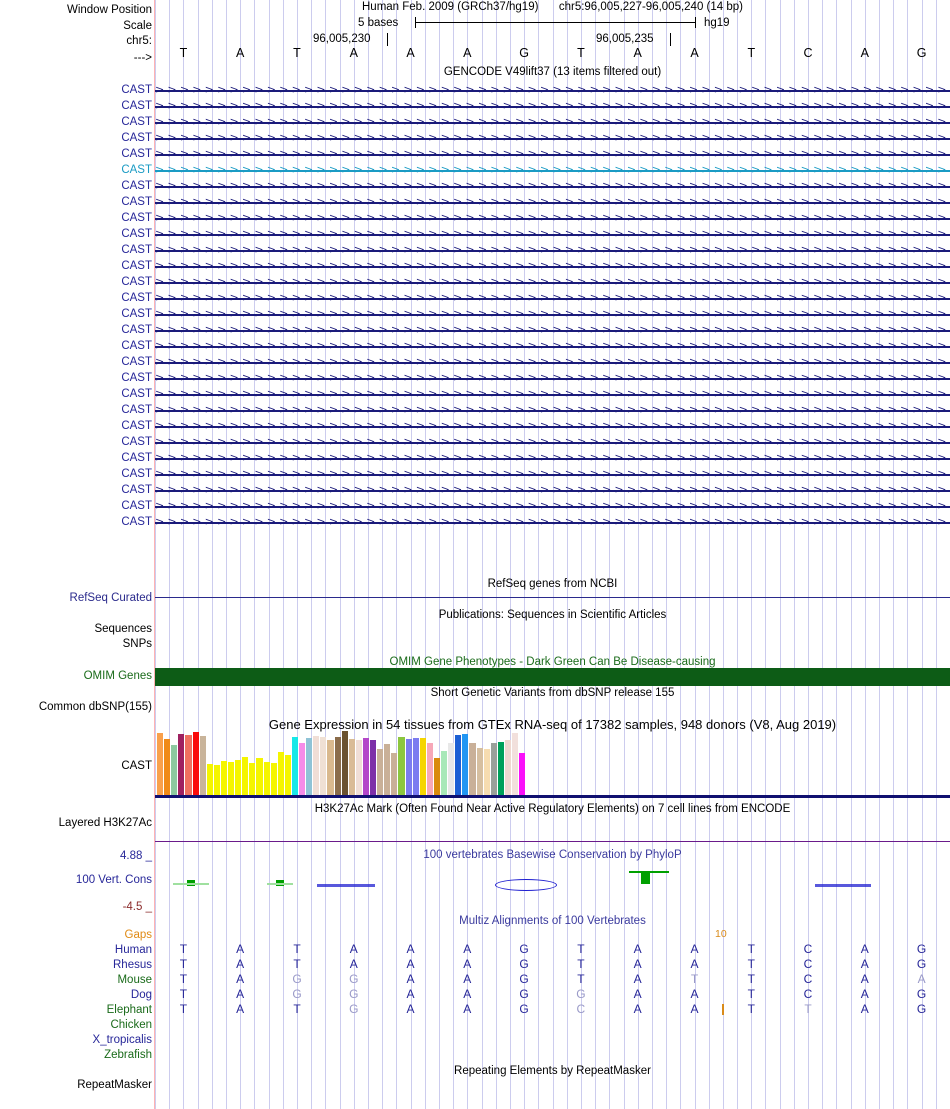 The image size is (950, 1109). I want to click on species-label-human: Human, so click(133, 950).